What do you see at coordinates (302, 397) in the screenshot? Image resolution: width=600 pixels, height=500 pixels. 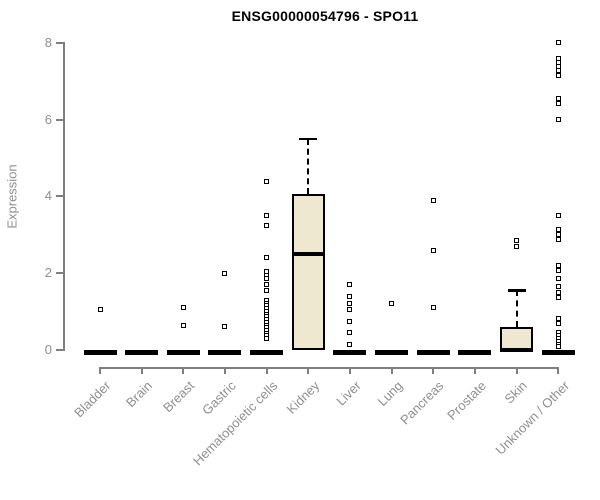 I see `category-tick-label: Kidney` at bounding box center [302, 397].